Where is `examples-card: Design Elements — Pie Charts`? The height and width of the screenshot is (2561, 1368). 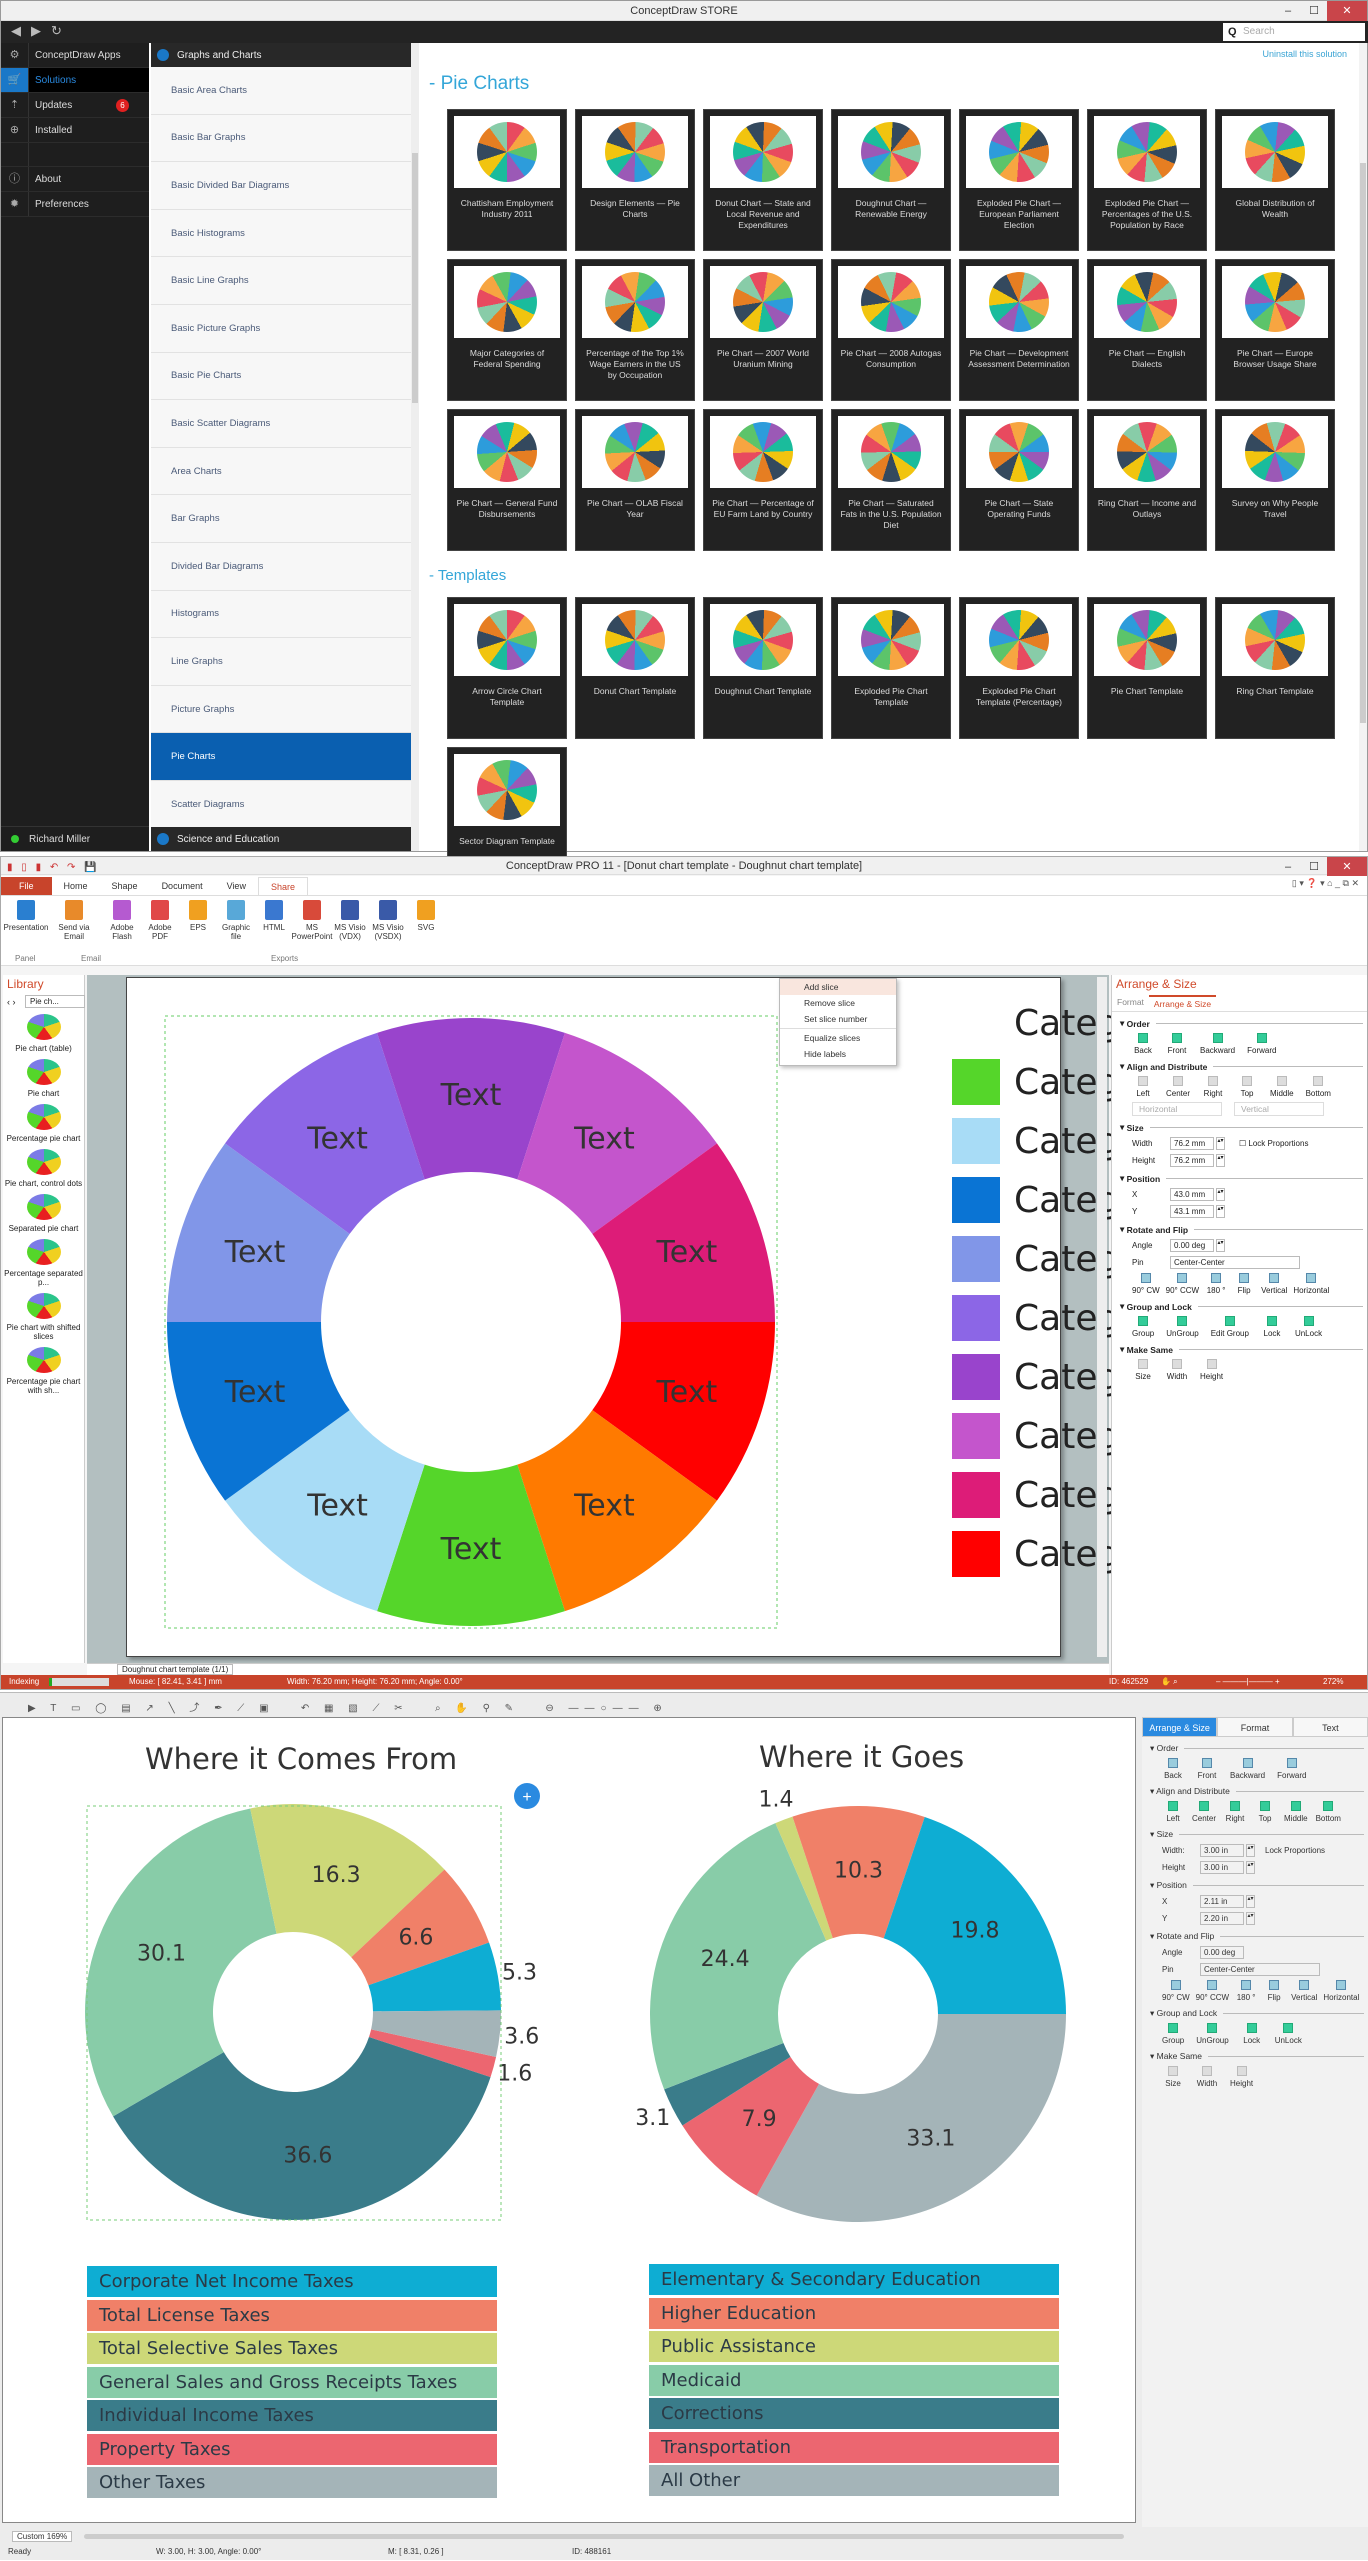
examples-card: Design Elements — Pie Charts is located at coordinates (635, 180).